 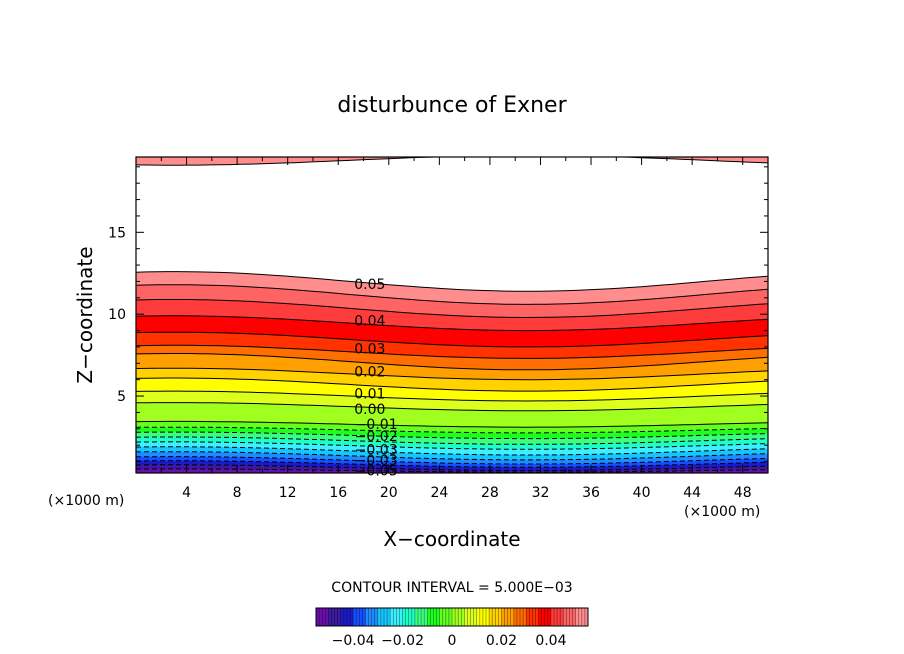 What do you see at coordinates (121, 397) in the screenshot?
I see `y-tick-label: 5` at bounding box center [121, 397].